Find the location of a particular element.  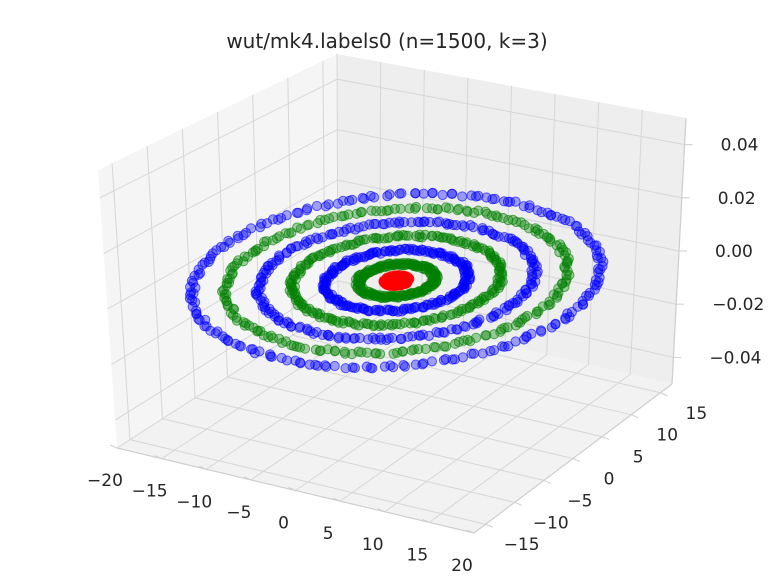

x-tick-label: 15 is located at coordinates (418, 555).